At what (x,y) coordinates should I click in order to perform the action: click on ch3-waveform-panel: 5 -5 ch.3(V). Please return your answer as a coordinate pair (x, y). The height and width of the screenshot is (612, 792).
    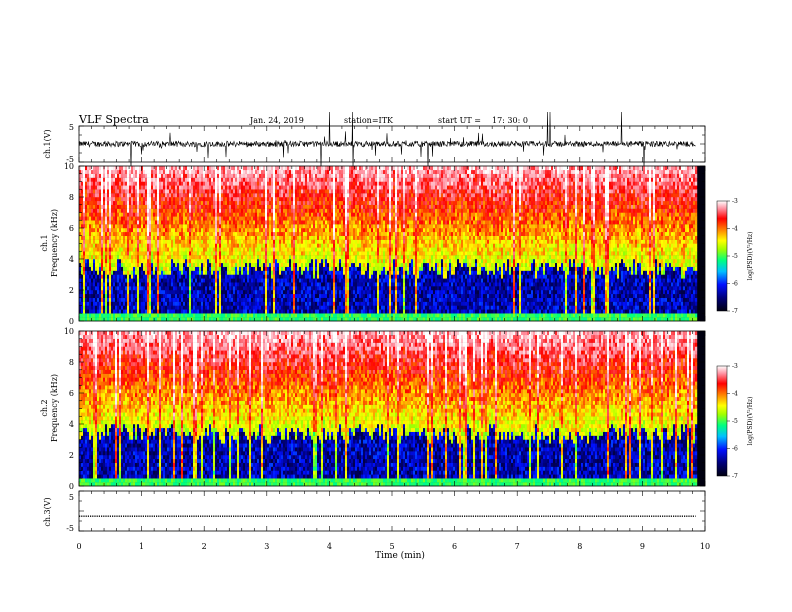
    Looking at the image, I should click on (374, 512).